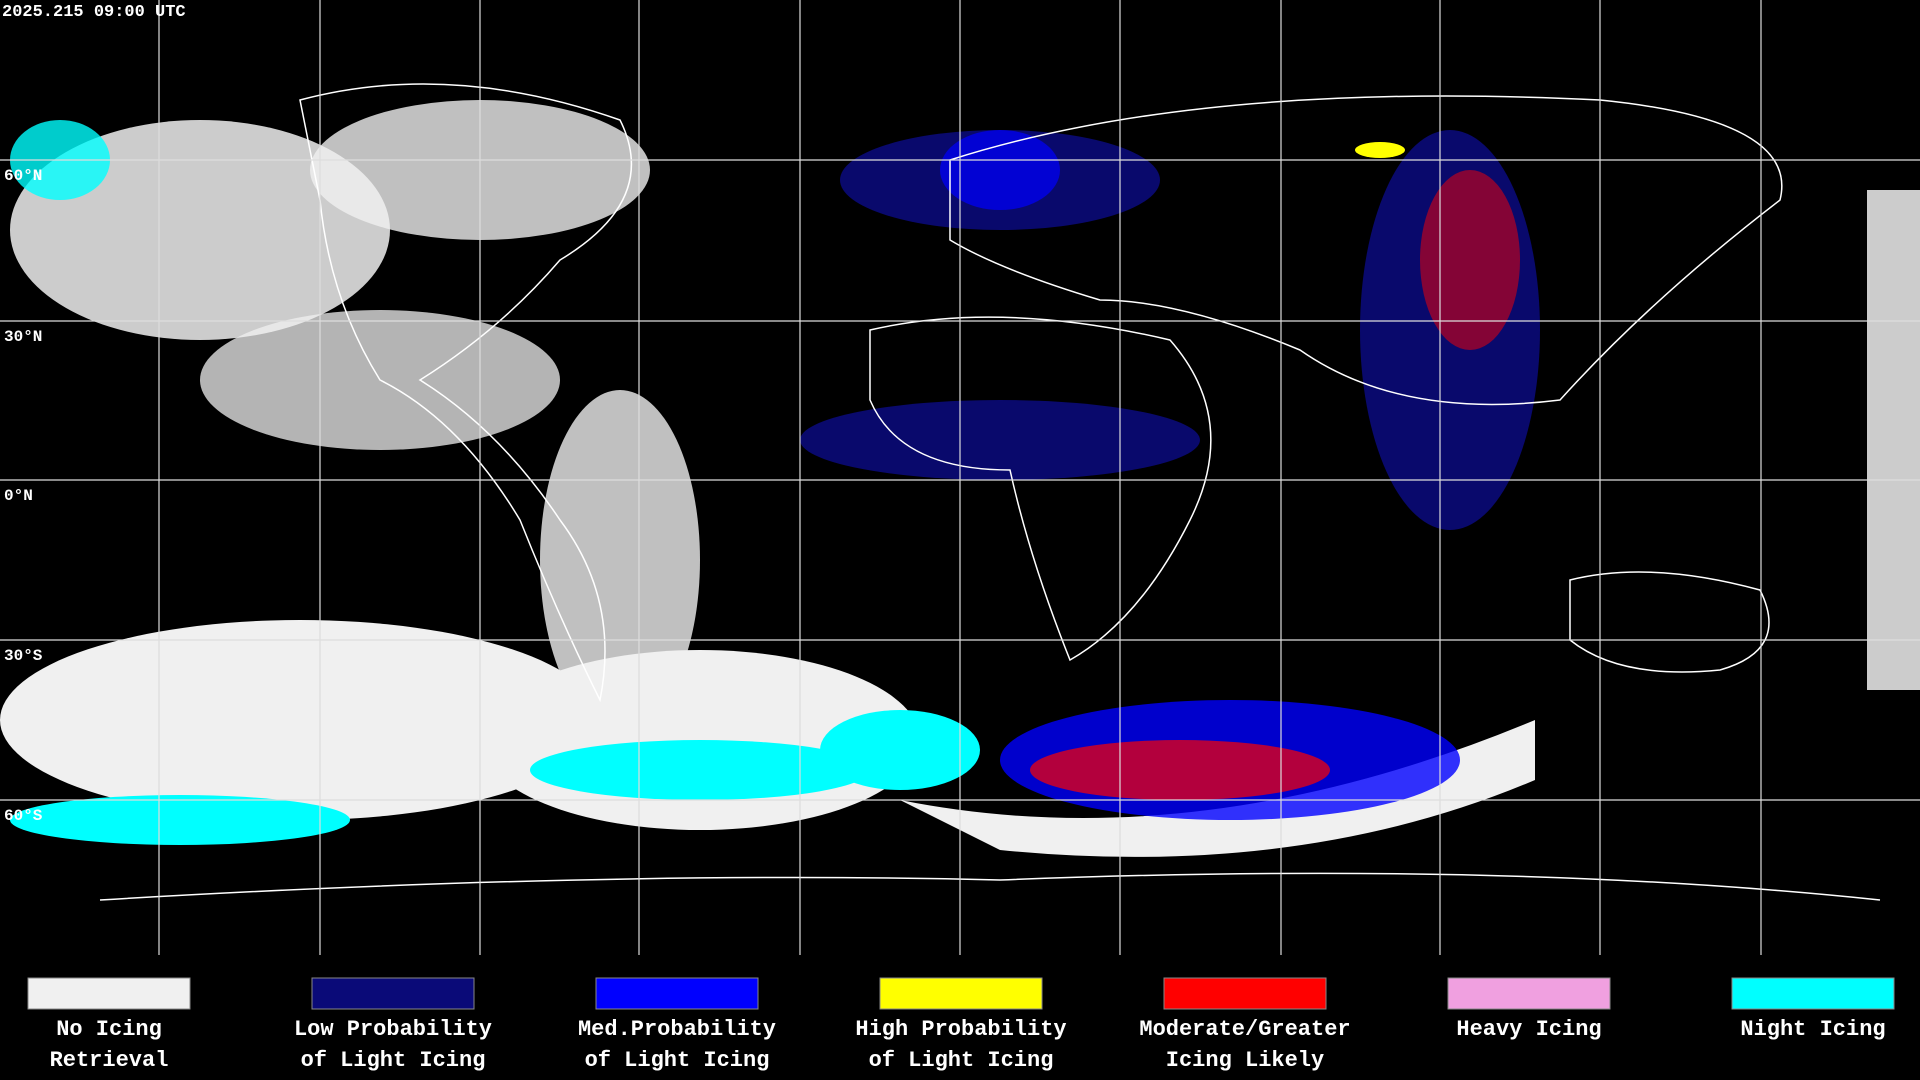  I want to click on latitude-labels: 60°N 30°N 0°N 30°S 60°S, so click(23, 496).